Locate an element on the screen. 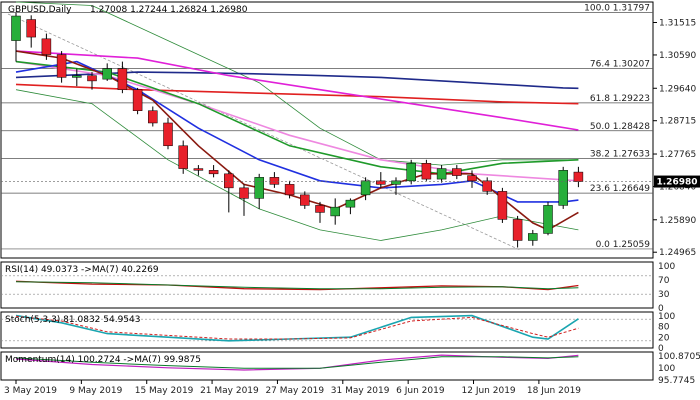 The width and height of the screenshot is (700, 400). stoch-panel-border is located at coordinates (327, 330).